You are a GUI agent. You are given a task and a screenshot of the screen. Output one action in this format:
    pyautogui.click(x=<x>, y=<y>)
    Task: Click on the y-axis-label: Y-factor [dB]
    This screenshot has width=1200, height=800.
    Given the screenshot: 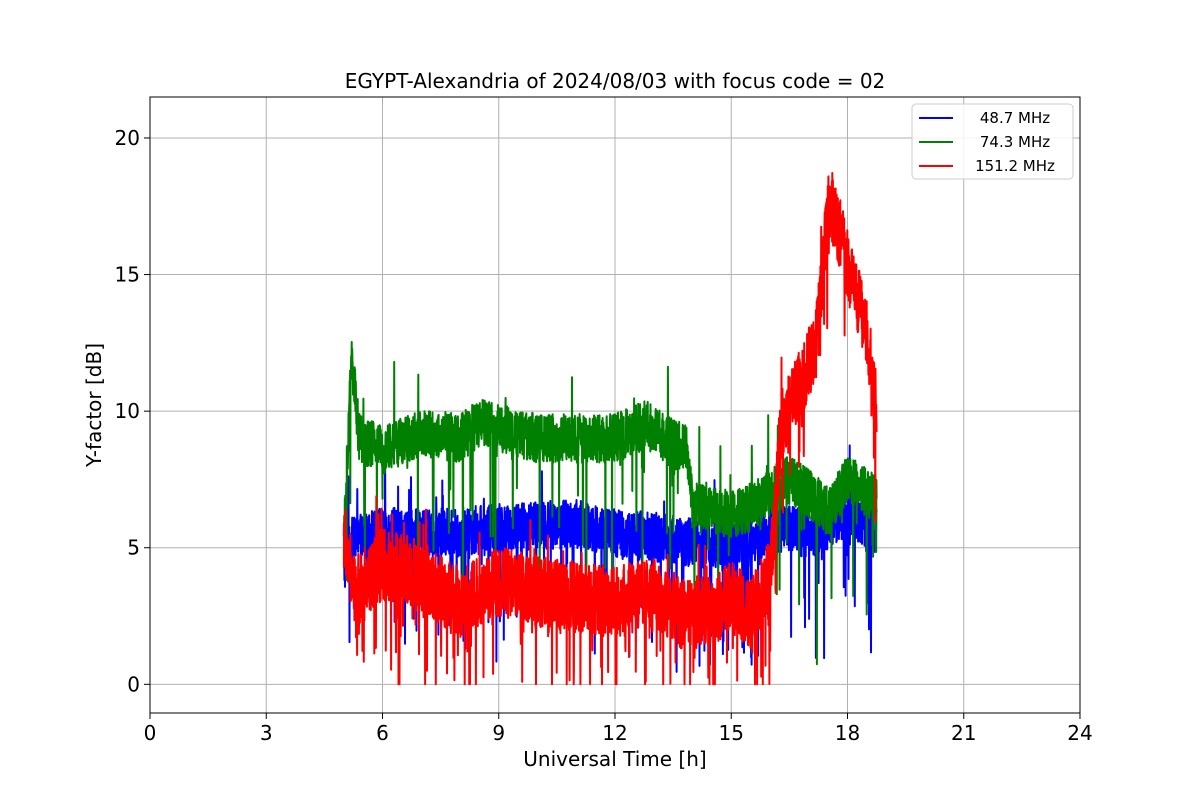 What is the action you would take?
    pyautogui.click(x=94, y=405)
    